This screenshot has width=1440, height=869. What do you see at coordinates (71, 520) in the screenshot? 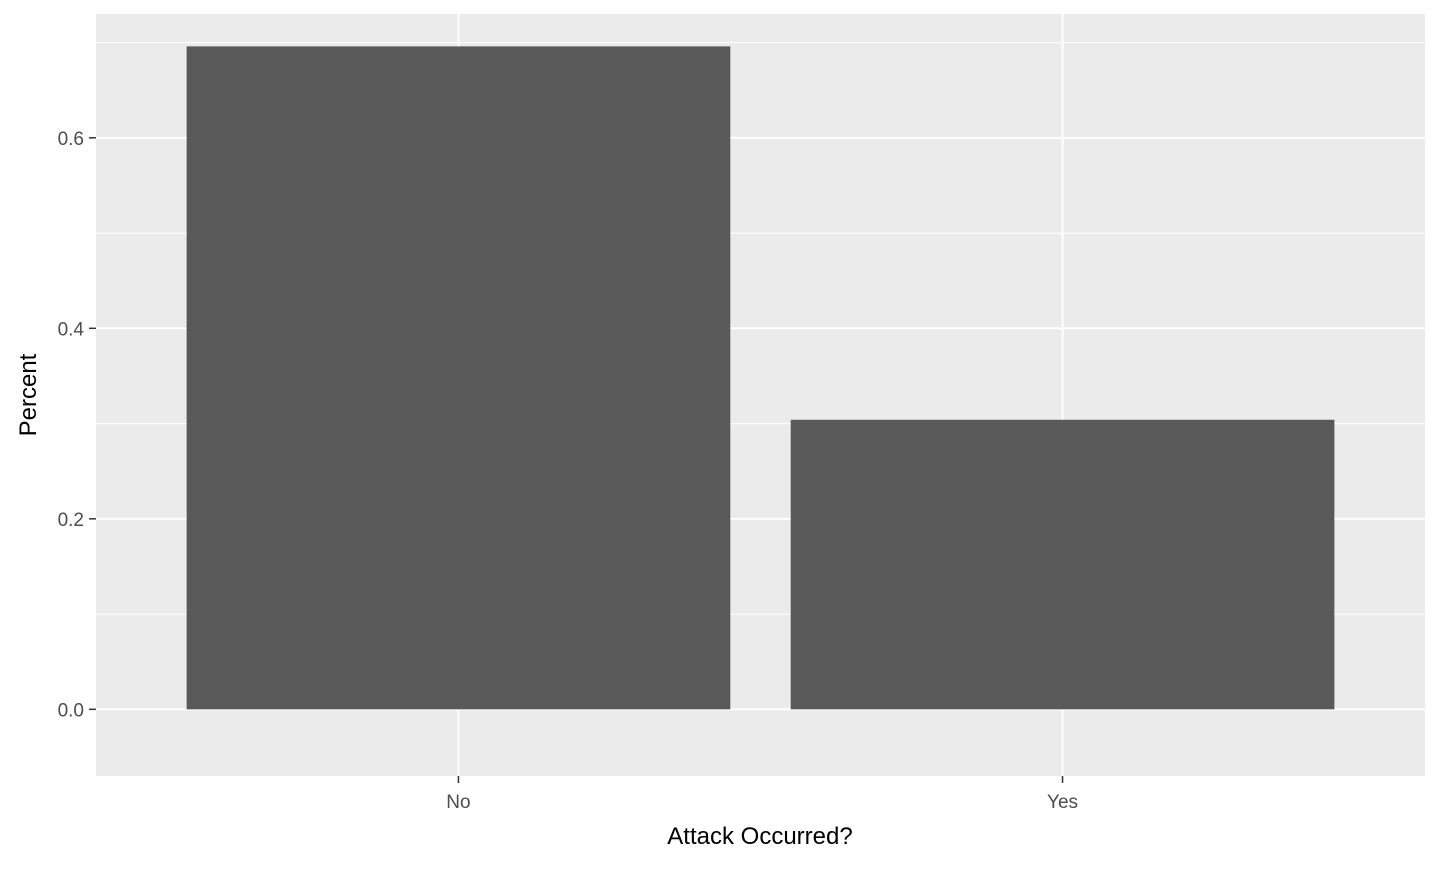
I see `y-tick-label: 0.2` at bounding box center [71, 520].